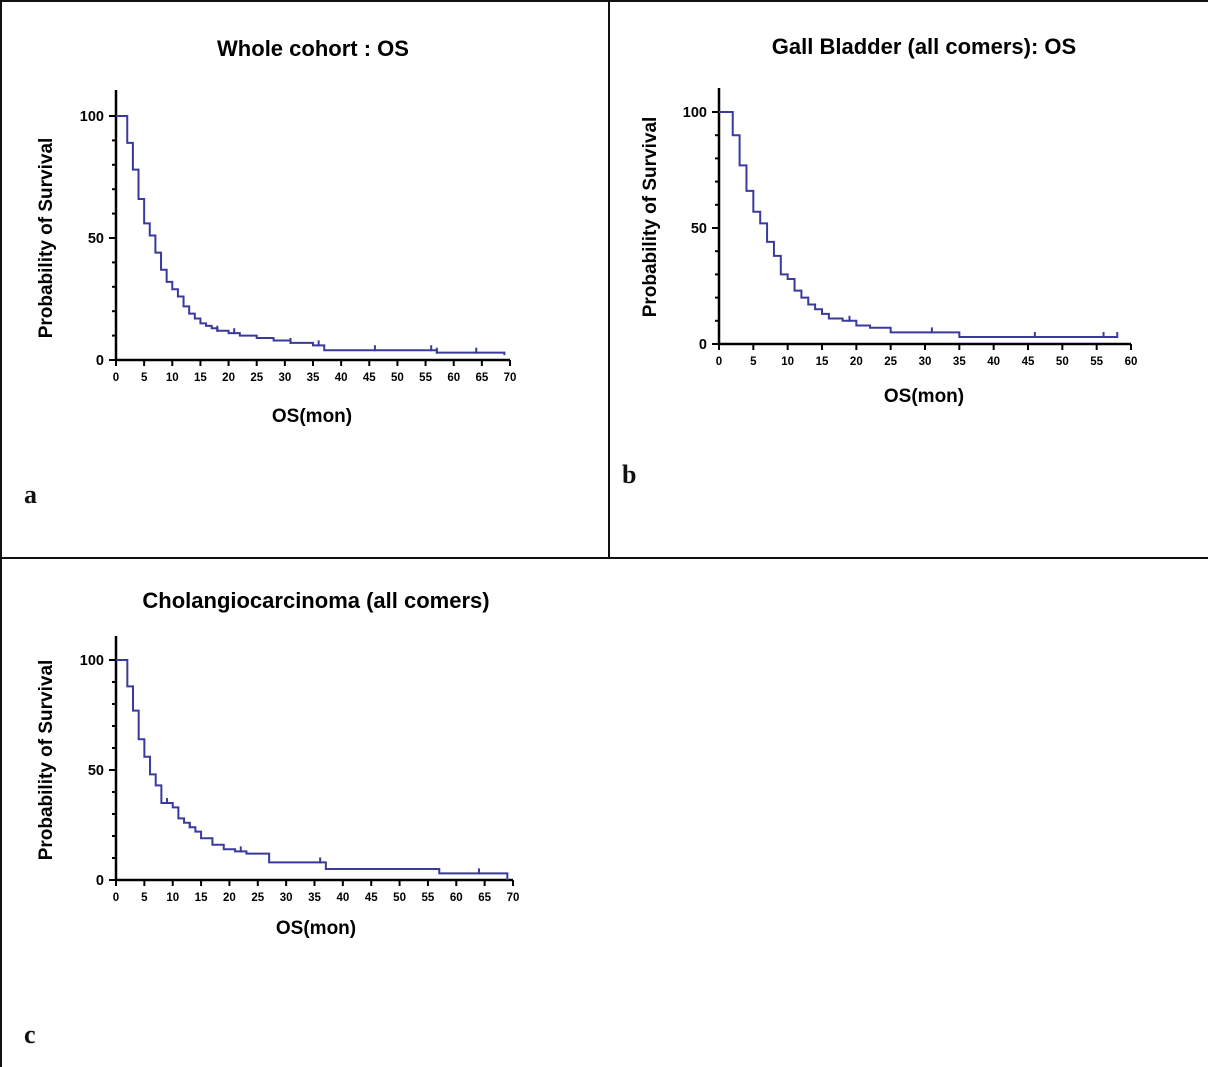  Describe the element at coordinates (604, 1) in the screenshot. I see `figure-top-border` at that location.